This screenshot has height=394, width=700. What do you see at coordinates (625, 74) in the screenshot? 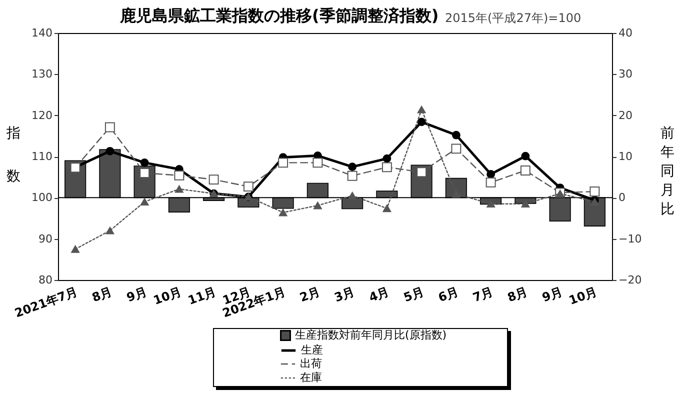
I see `y2-tick-label: 30` at bounding box center [625, 74].